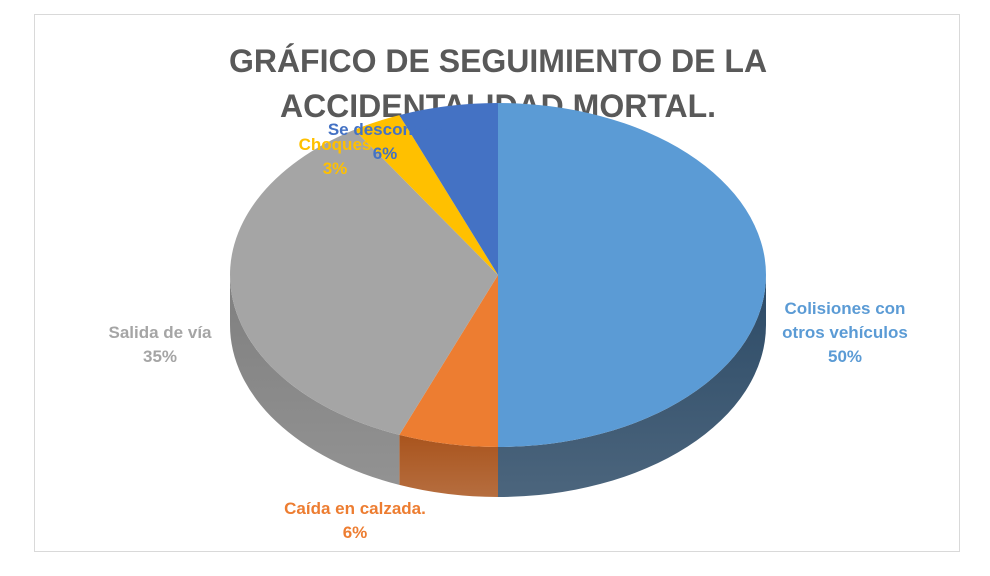 The width and height of the screenshot is (990, 576). Describe the element at coordinates (845, 308) in the screenshot. I see `data-label-colisiones-line-1: Colisiones con` at that location.